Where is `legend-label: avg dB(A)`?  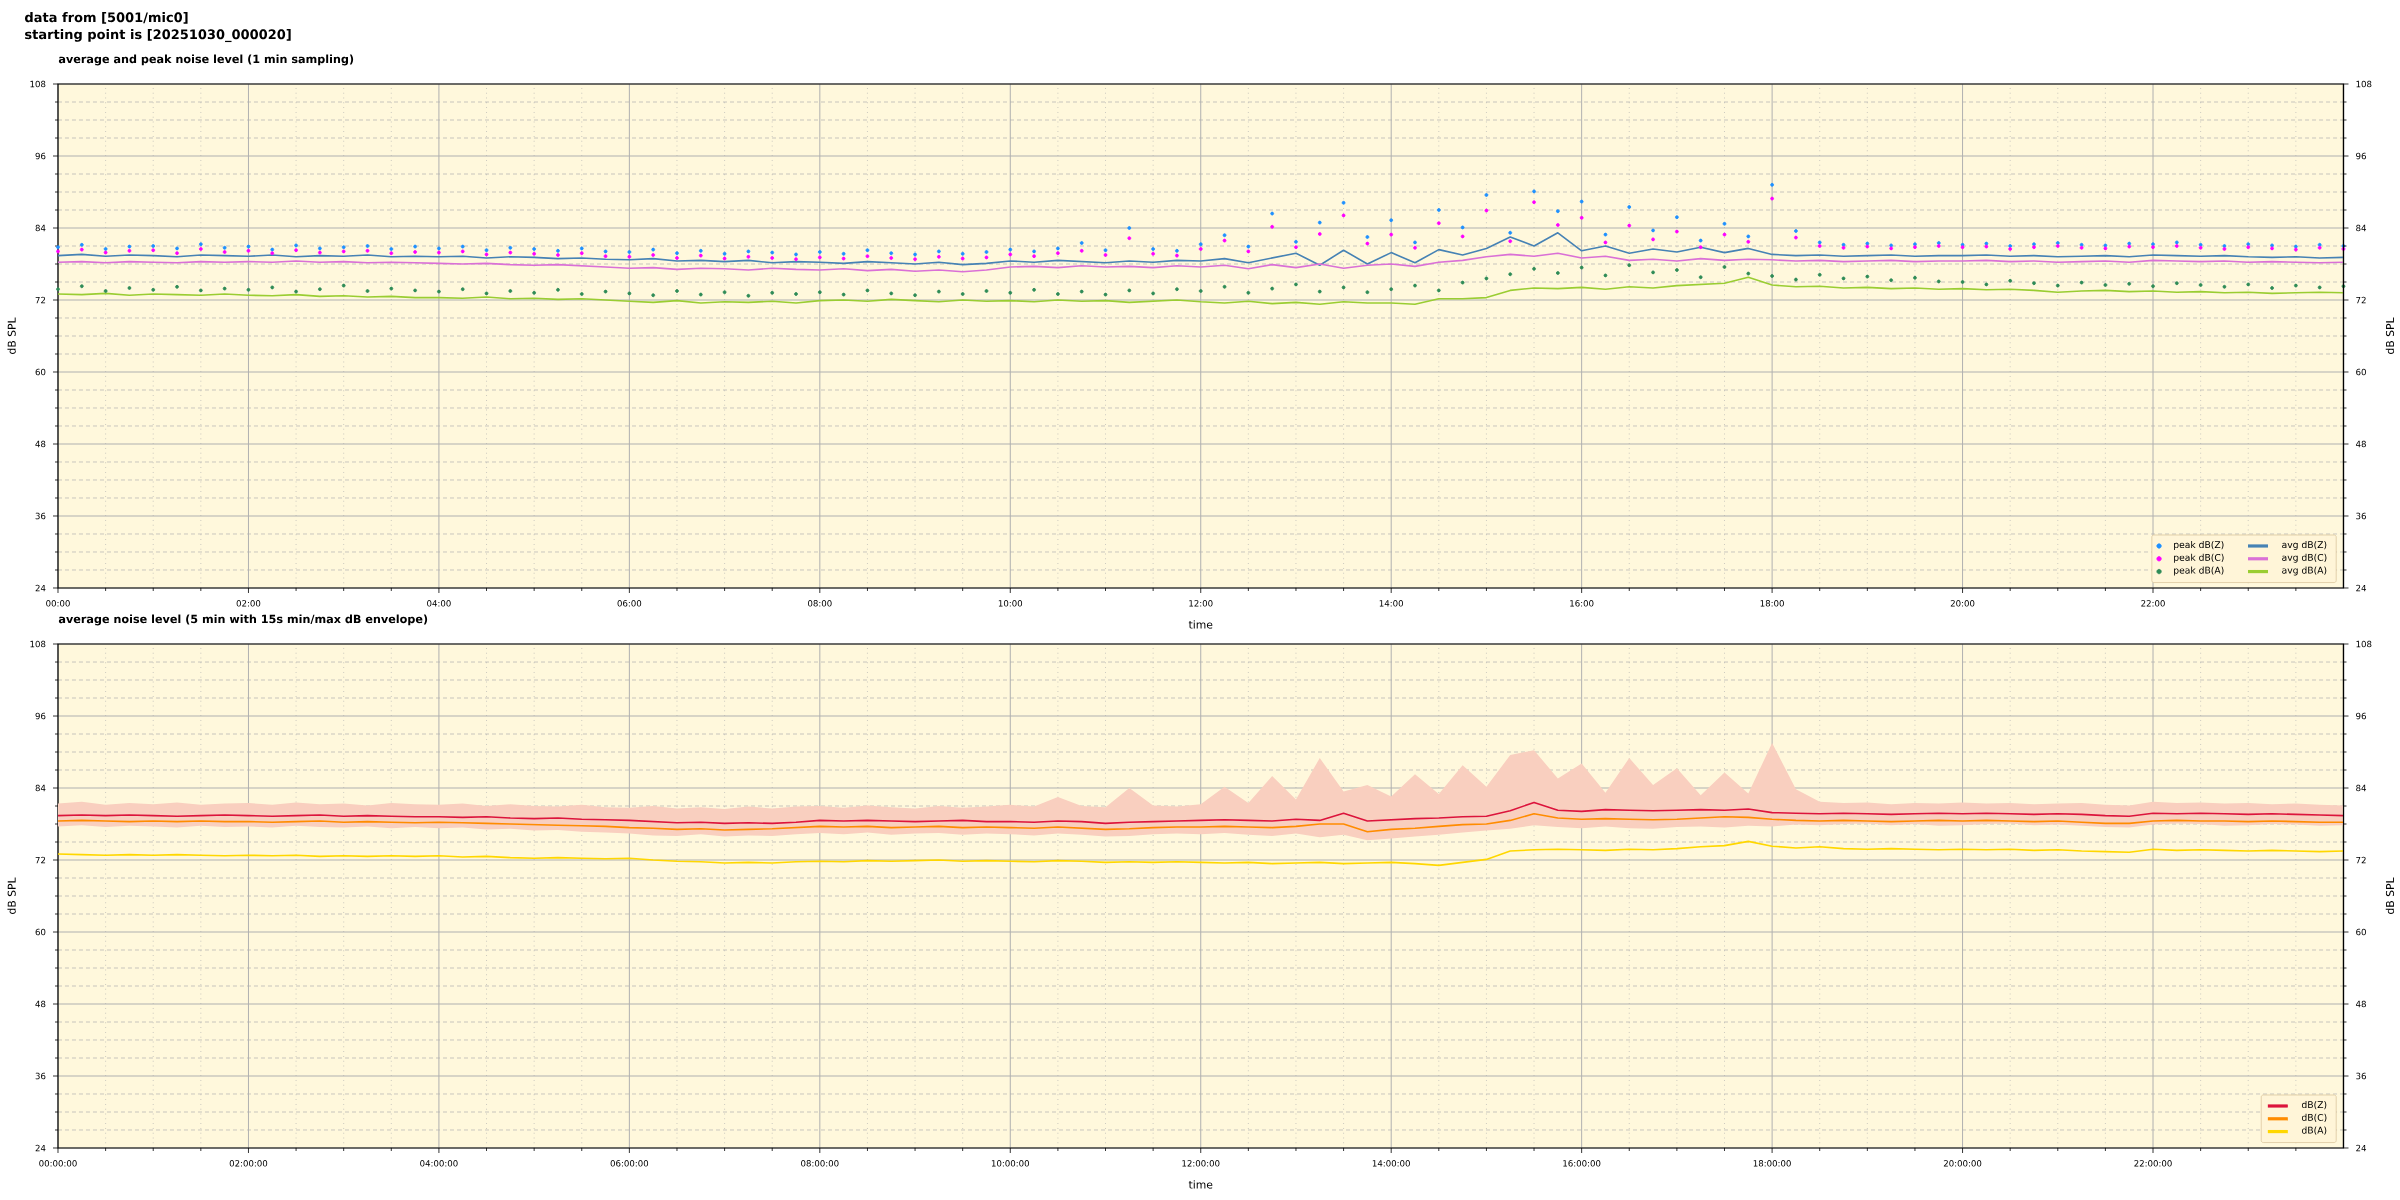
legend-label: avg dB(A) is located at coordinates (2304, 571).